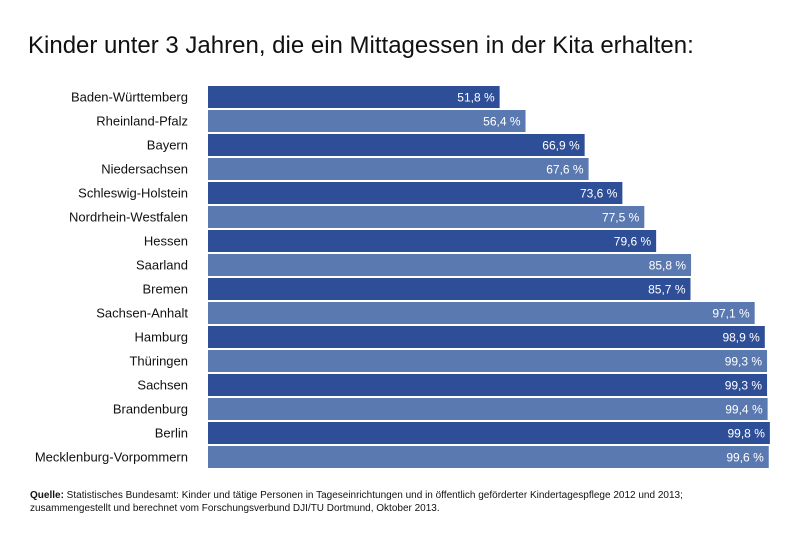 Image resolution: width=810 pixels, height=540 pixels. What do you see at coordinates (476, 98) in the screenshot?
I see `data-label: 51,8 %` at bounding box center [476, 98].